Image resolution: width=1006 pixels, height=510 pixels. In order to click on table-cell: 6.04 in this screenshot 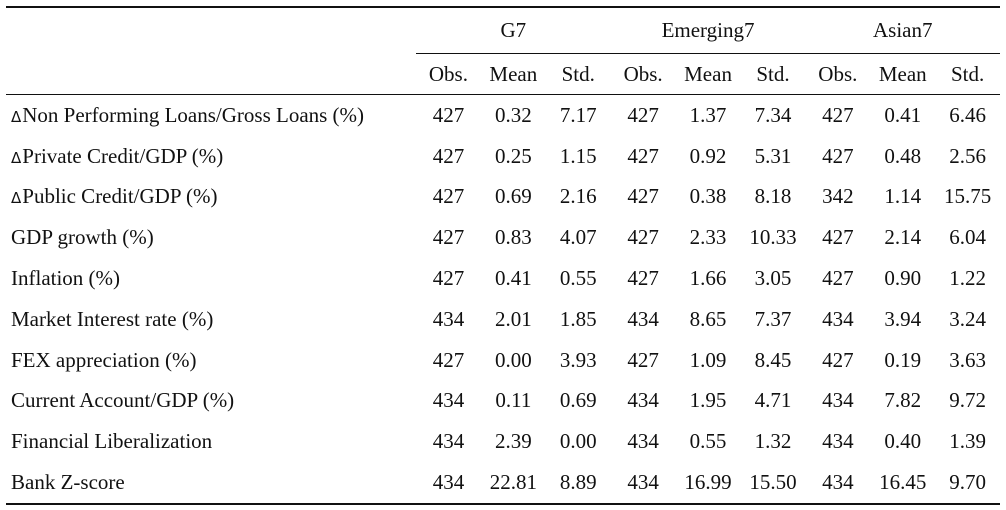, I will do `click(968, 237)`.